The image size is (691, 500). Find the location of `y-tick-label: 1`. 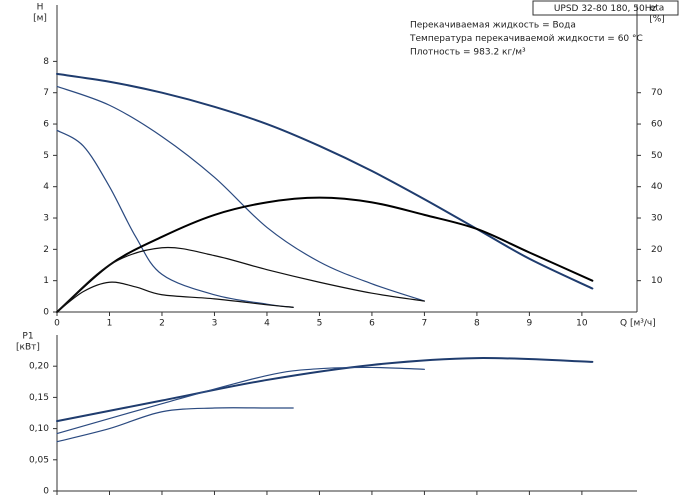

y-tick-label: 1 is located at coordinates (46, 281).